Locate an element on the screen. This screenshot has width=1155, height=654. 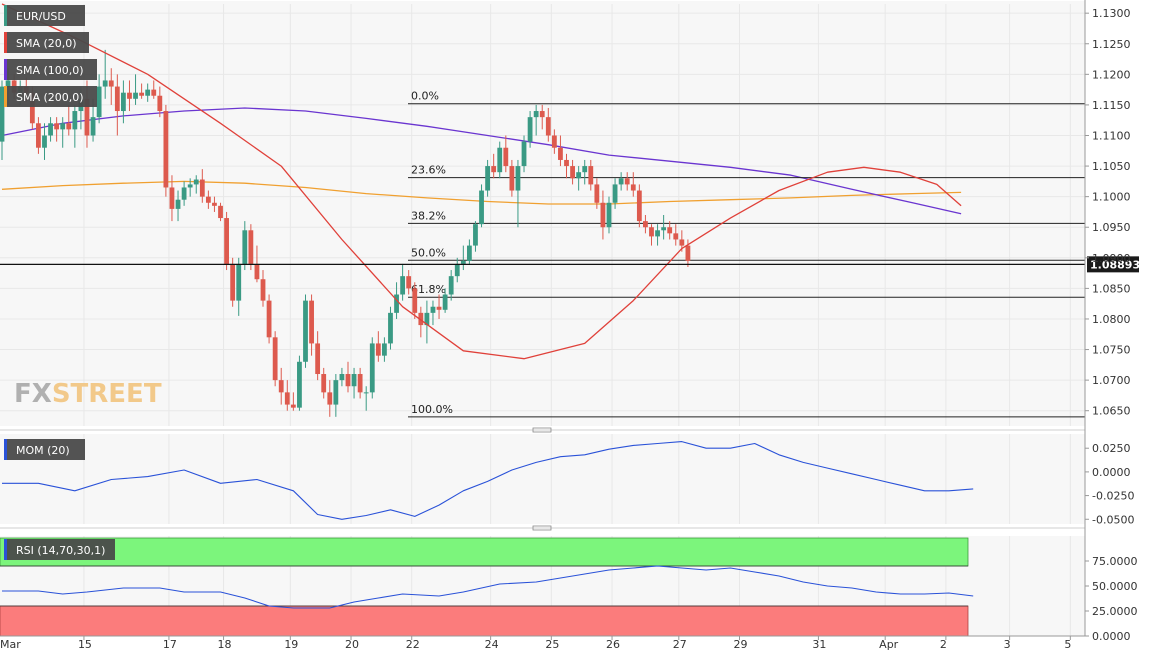
indicator-tag-rsi: RSI (14,70,30,1) is located at coordinates (60, 550).